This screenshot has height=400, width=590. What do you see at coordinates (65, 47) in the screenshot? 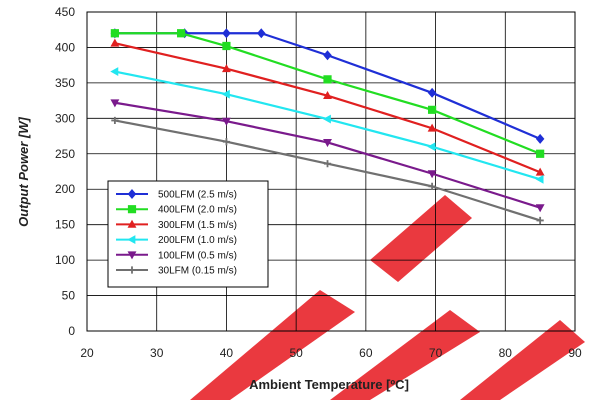
I see `y-tick-label: 400` at bounding box center [65, 47].